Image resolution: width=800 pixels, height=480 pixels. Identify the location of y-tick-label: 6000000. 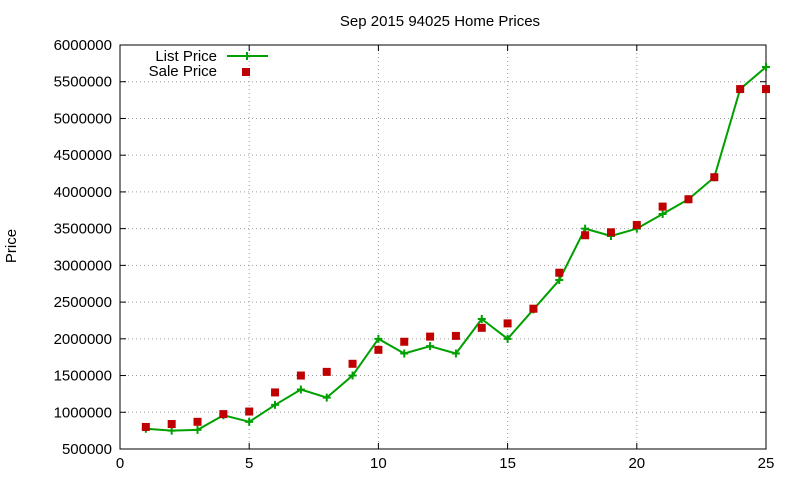
(83, 45).